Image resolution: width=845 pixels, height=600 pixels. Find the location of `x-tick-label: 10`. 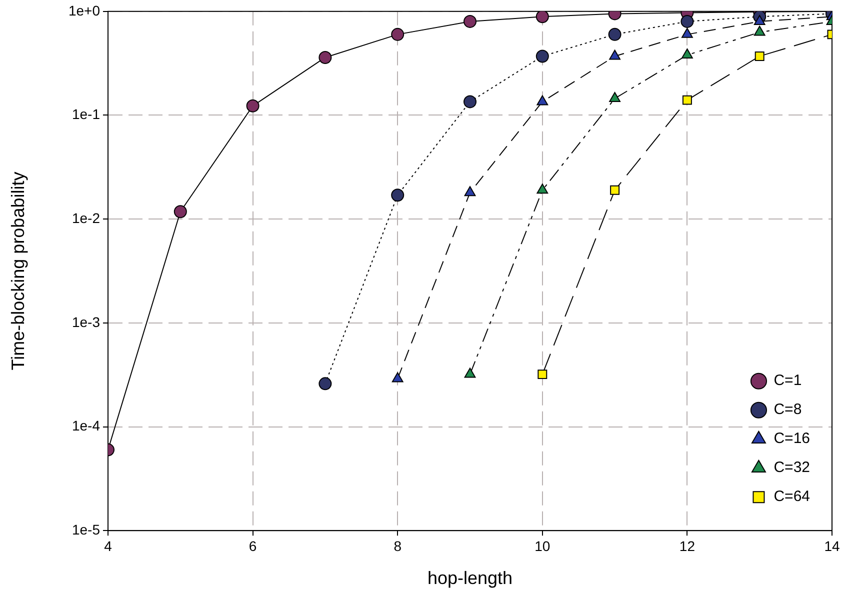

x-tick-label: 10 is located at coordinates (542, 546).